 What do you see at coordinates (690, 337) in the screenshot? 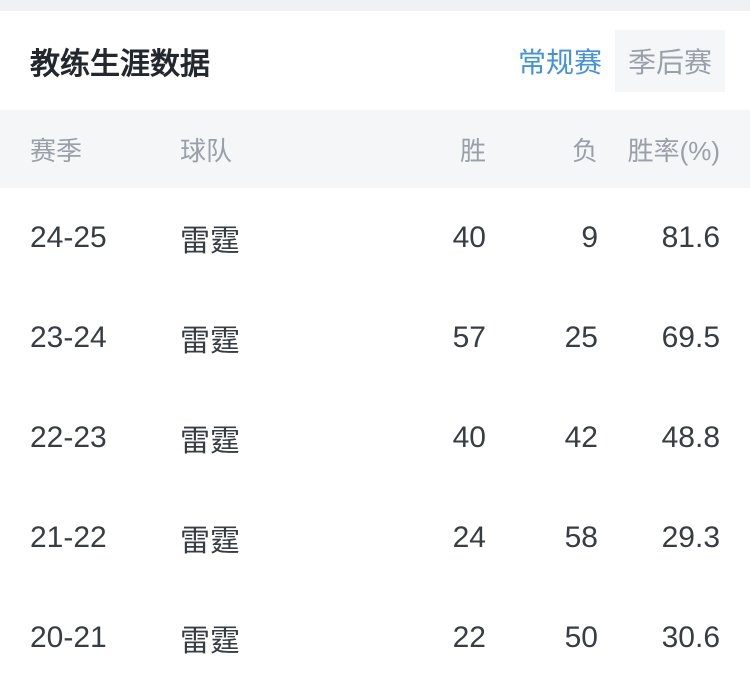
I see `cell-win-pct: 69.5` at bounding box center [690, 337].